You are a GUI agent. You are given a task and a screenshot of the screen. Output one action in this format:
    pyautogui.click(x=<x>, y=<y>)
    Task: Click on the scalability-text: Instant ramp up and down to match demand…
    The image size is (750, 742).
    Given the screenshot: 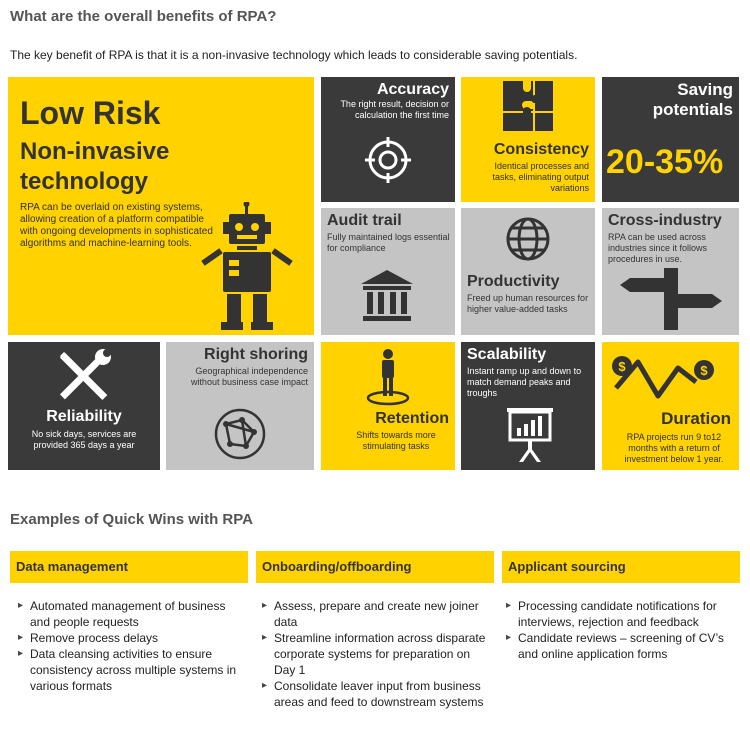 What is the action you would take?
    pyautogui.click(x=524, y=382)
    